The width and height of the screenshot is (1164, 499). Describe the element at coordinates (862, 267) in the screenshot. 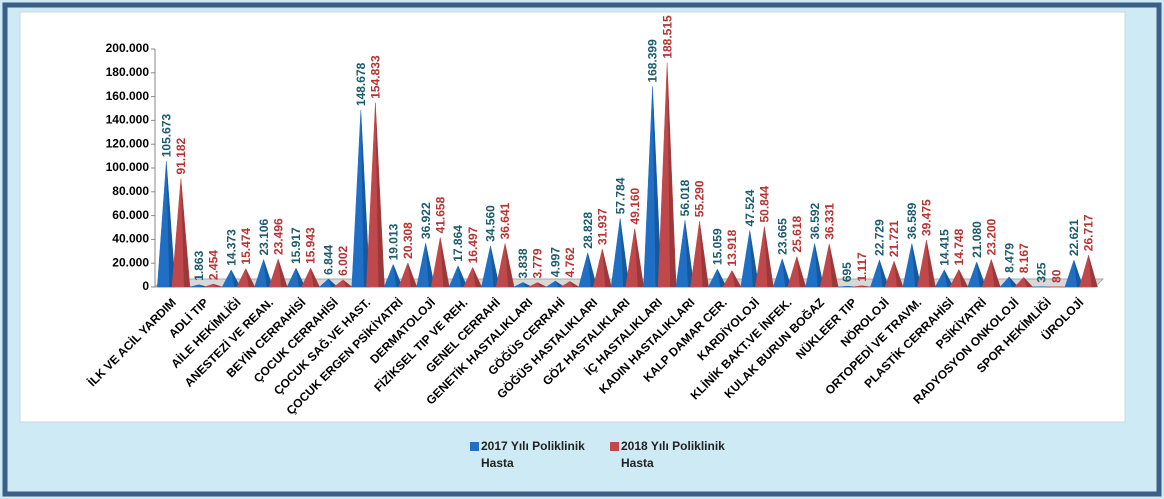

I see `value-label: 1.117` at that location.